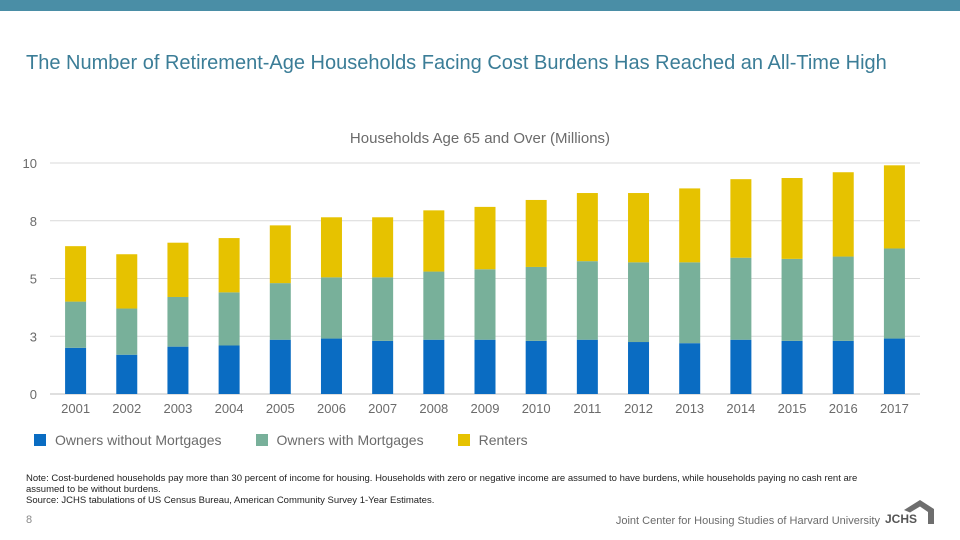  What do you see at coordinates (480, 138) in the screenshot?
I see `chart-title: Households Age 65 and Over (Millions)` at bounding box center [480, 138].